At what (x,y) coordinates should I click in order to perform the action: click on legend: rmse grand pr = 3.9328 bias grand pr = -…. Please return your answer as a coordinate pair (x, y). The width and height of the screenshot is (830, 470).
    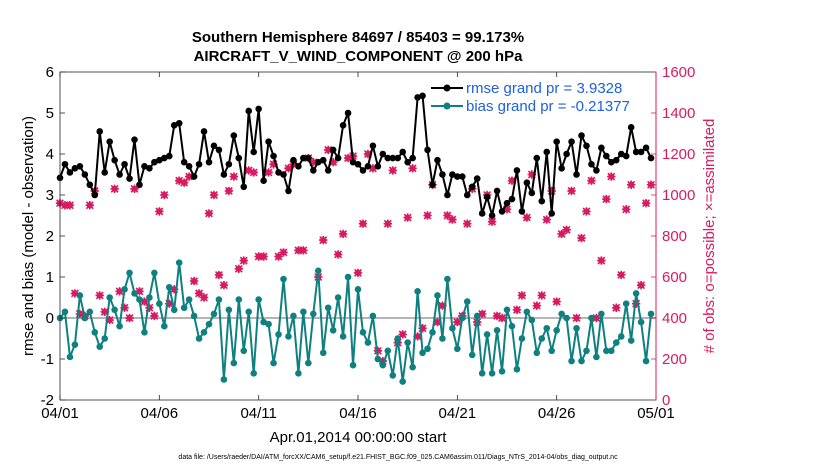
    Looking at the image, I should click on (530, 97).